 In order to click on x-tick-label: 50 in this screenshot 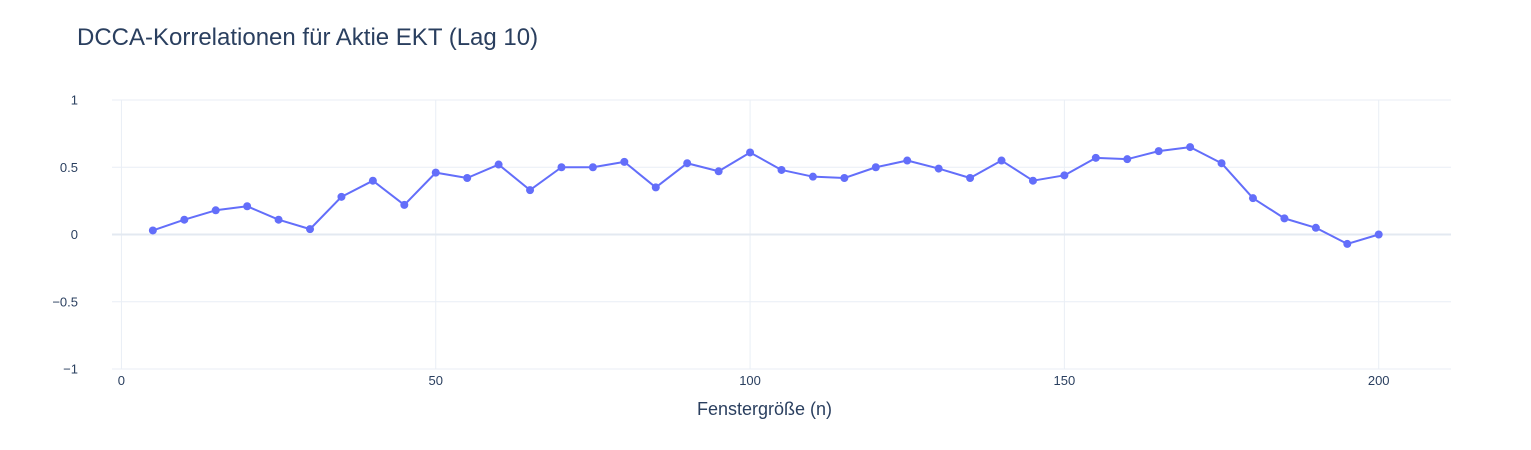, I will do `click(436, 380)`.